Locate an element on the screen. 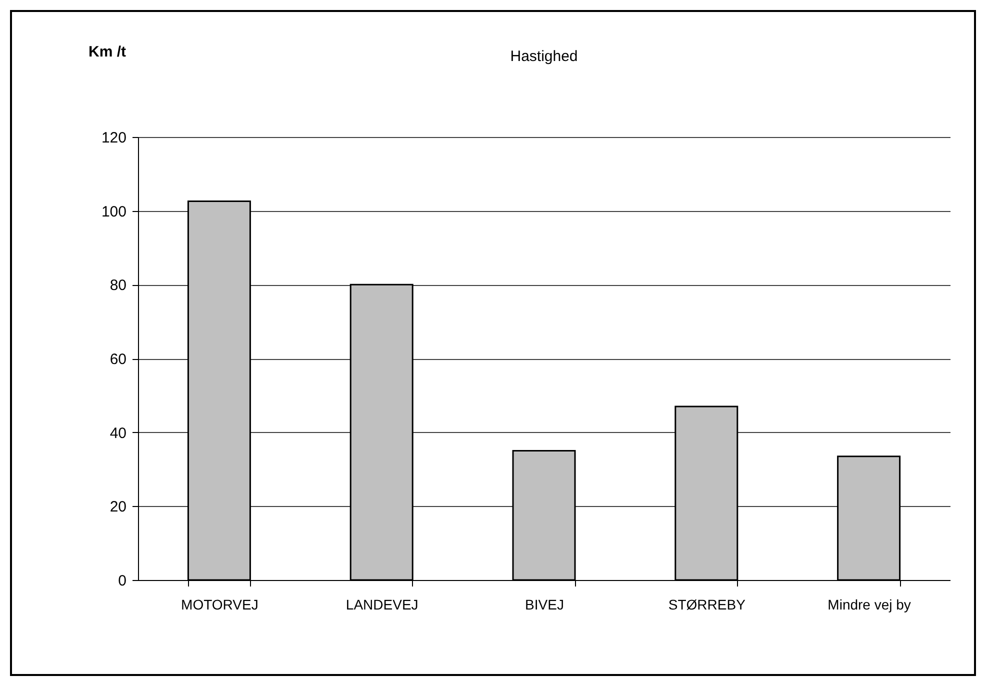  y-tick-label: 20 is located at coordinates (118, 507).